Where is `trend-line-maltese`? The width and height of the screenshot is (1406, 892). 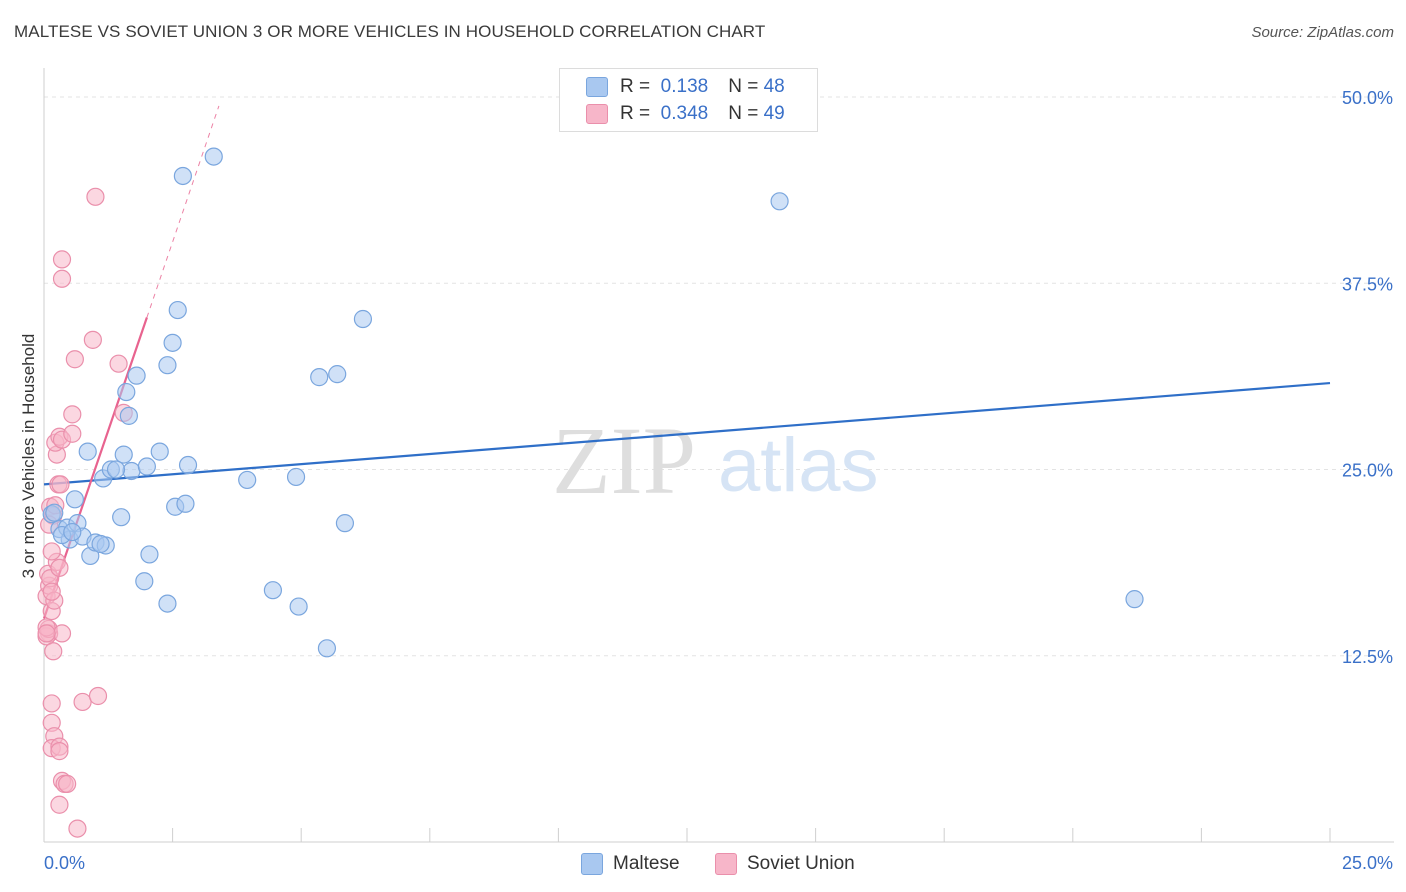
trend-line-maltese is located at coordinates (687, 433).